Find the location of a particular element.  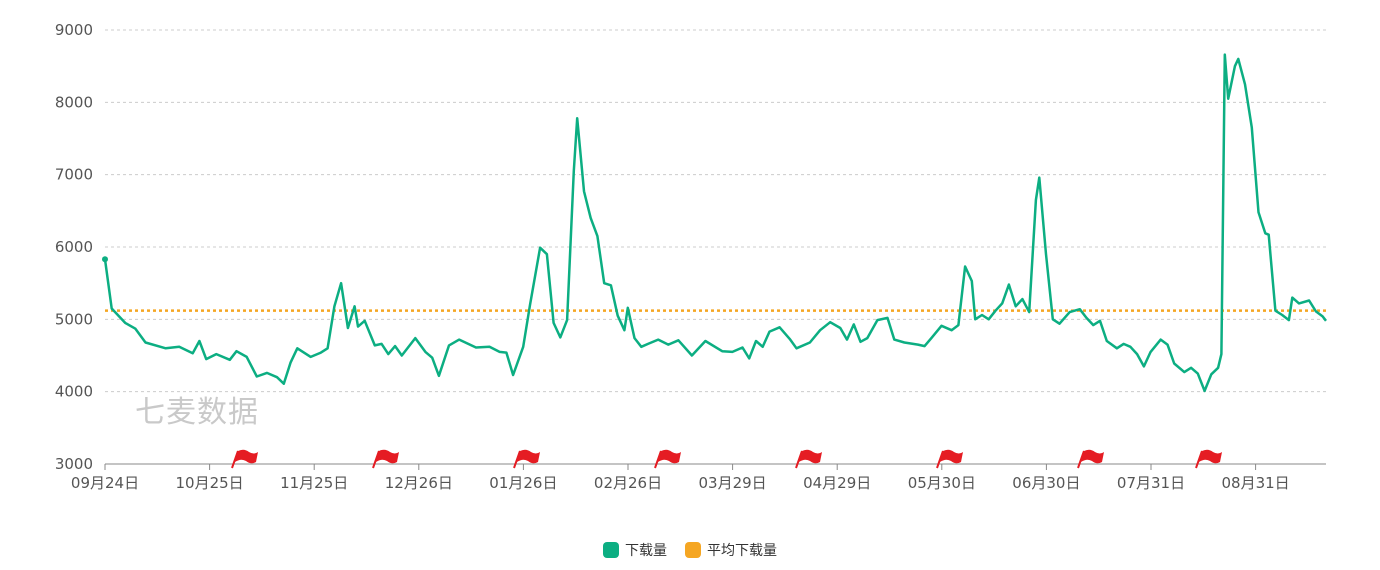

y-tick-label: 7000 is located at coordinates (74, 175).